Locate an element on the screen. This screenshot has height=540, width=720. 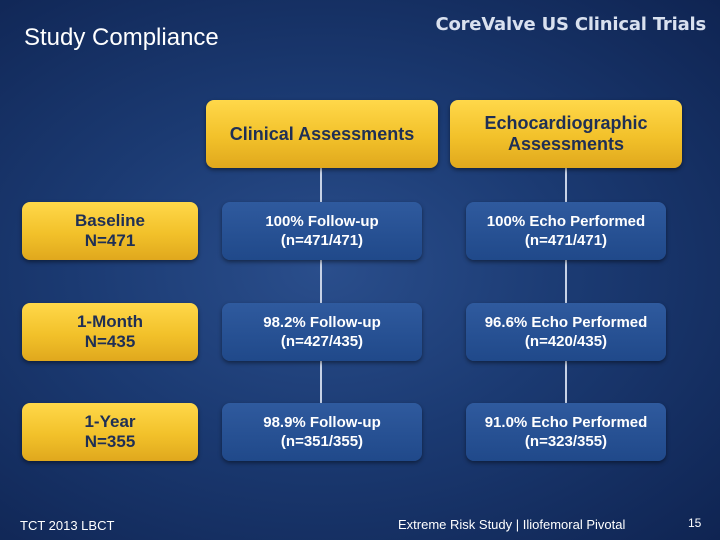
footer-conference: TCT 2013 LBCT is located at coordinates (67, 525).